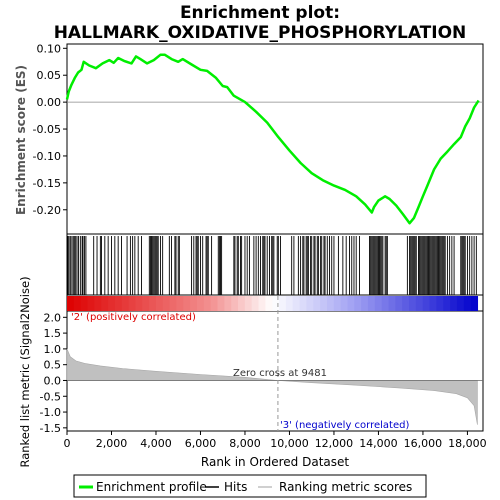 The width and height of the screenshot is (500, 500). Describe the element at coordinates (275, 462) in the screenshot. I see `x-axis-label: Rank in Ordered Dataset` at that location.